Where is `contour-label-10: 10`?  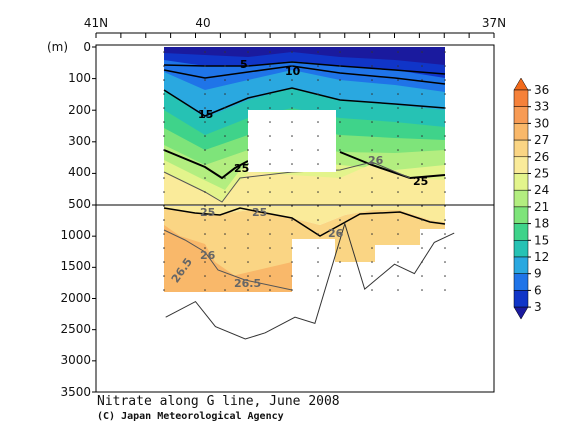
contour-label-10: 10 is located at coordinates (293, 71).